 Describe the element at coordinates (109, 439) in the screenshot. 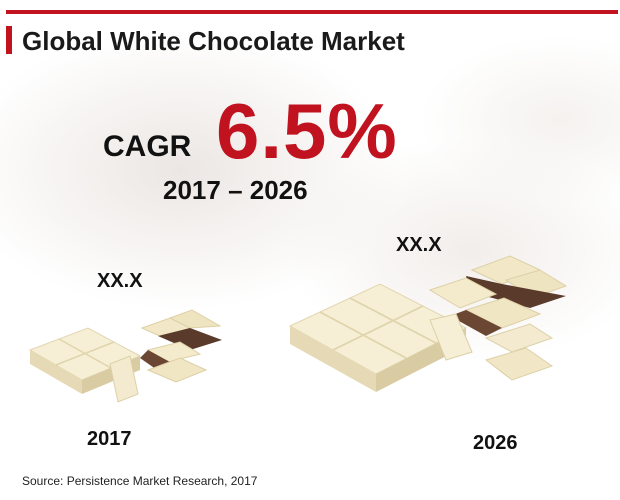

I see `category-label-2017: 2017` at that location.